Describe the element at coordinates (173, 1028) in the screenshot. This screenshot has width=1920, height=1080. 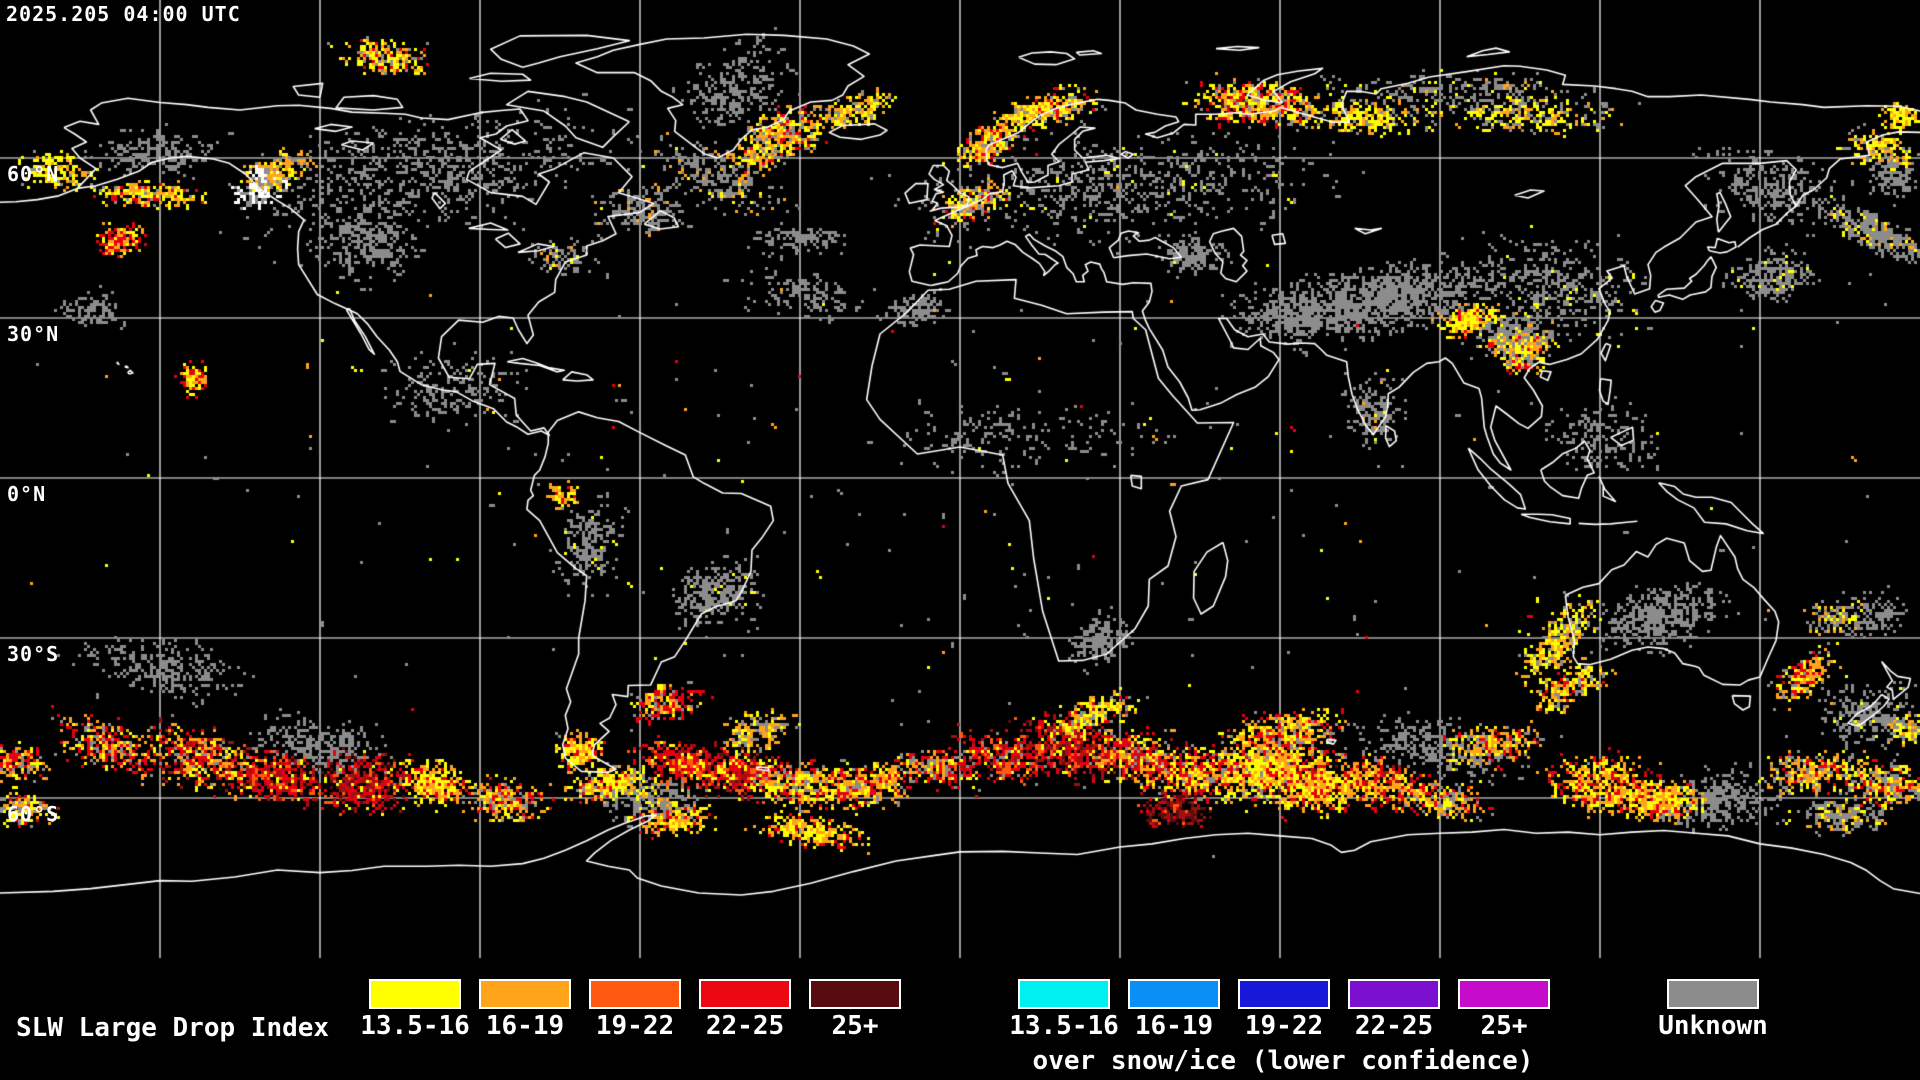
I see `legend-title: SLW Large Drop Index` at that location.